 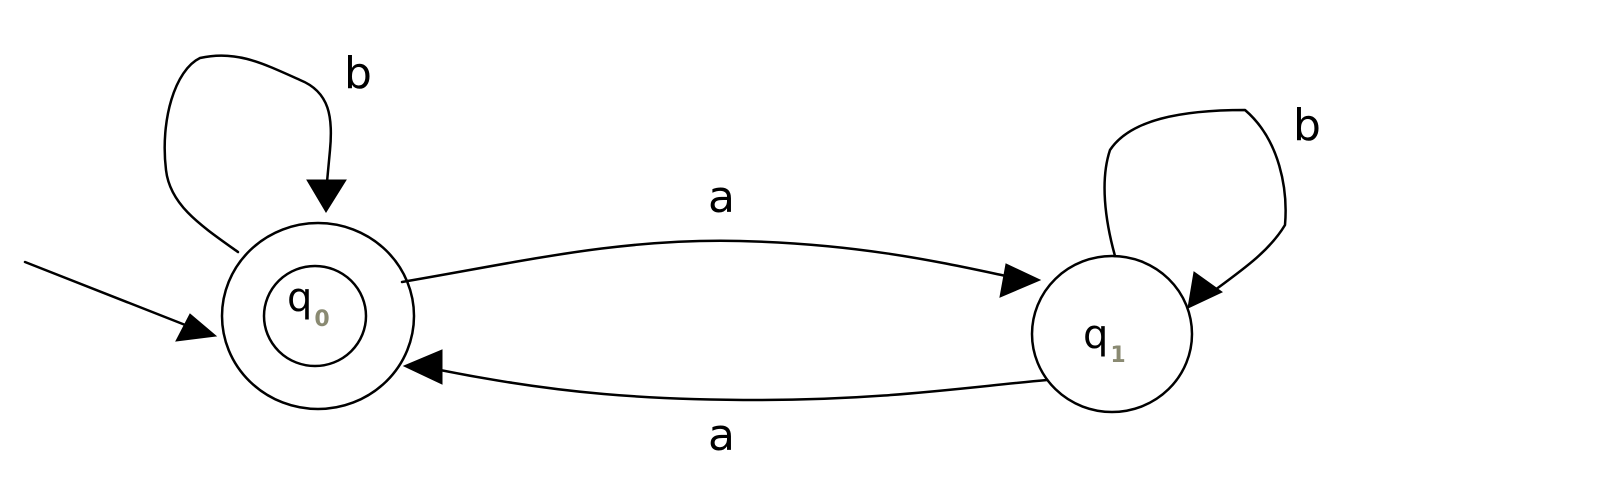 I want to click on start-arrow, so click(x=120, y=301).